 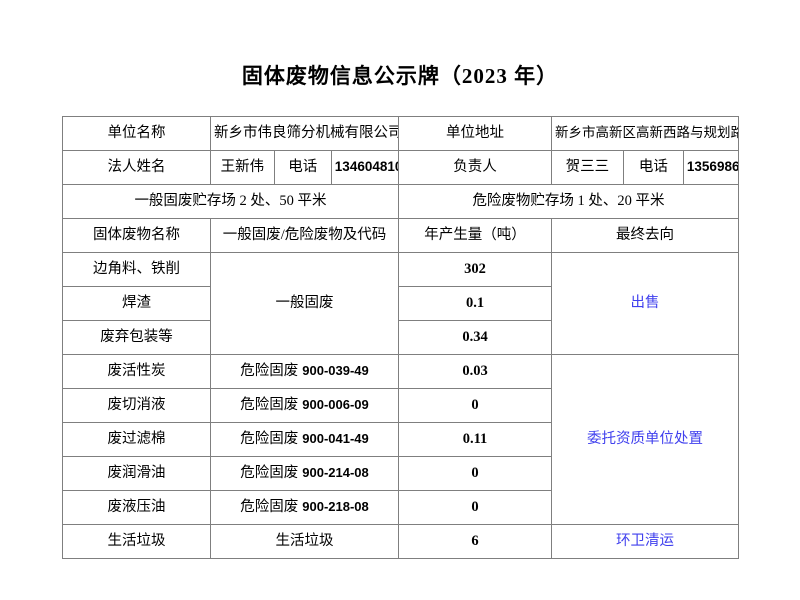 I want to click on waste-destination-sanitation: 环卫清运, so click(x=645, y=541).